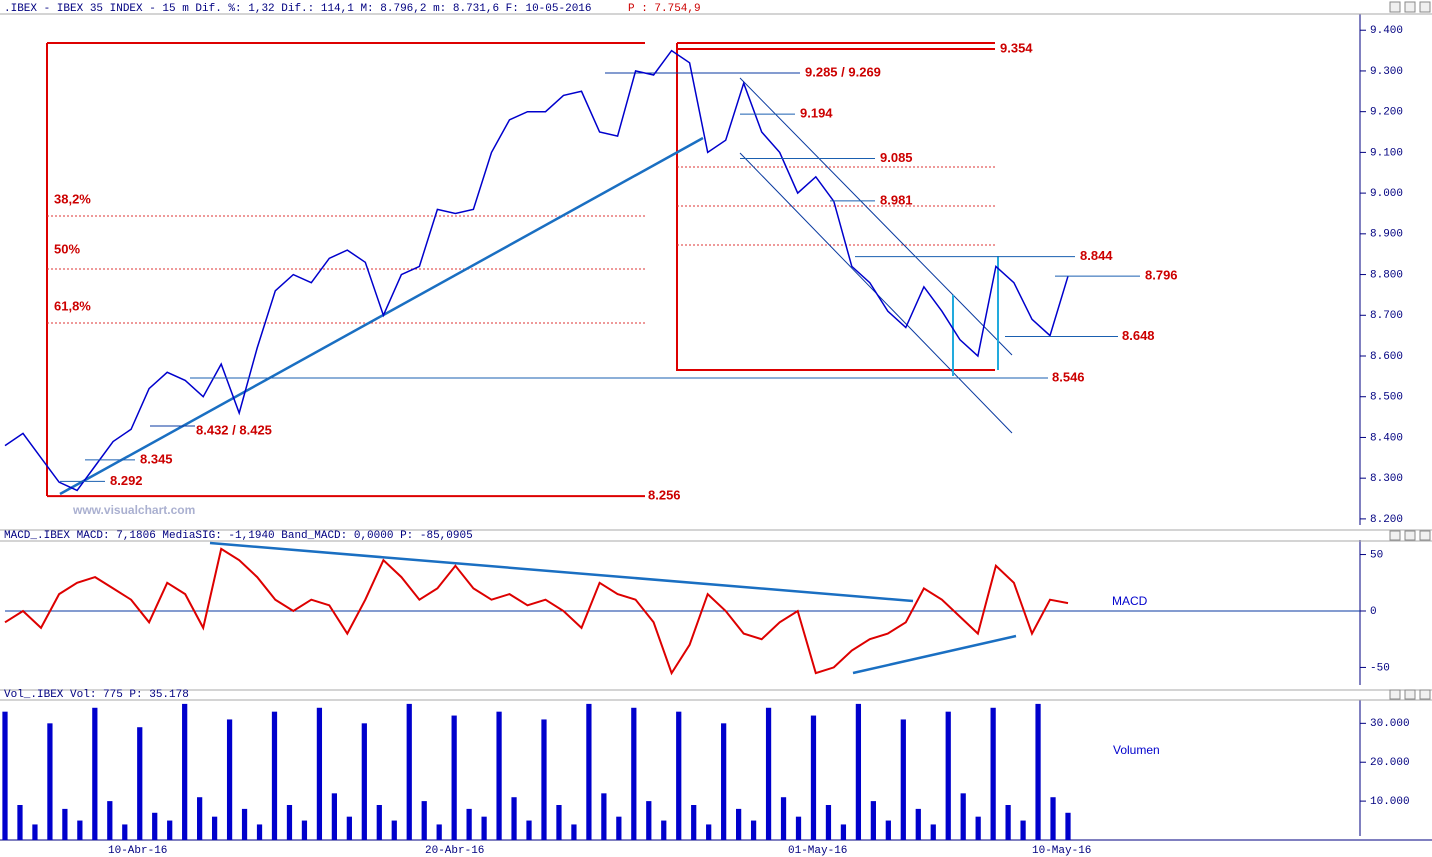  Describe the element at coordinates (1376, 555) in the screenshot. I see `y-tick-label: 50` at that location.